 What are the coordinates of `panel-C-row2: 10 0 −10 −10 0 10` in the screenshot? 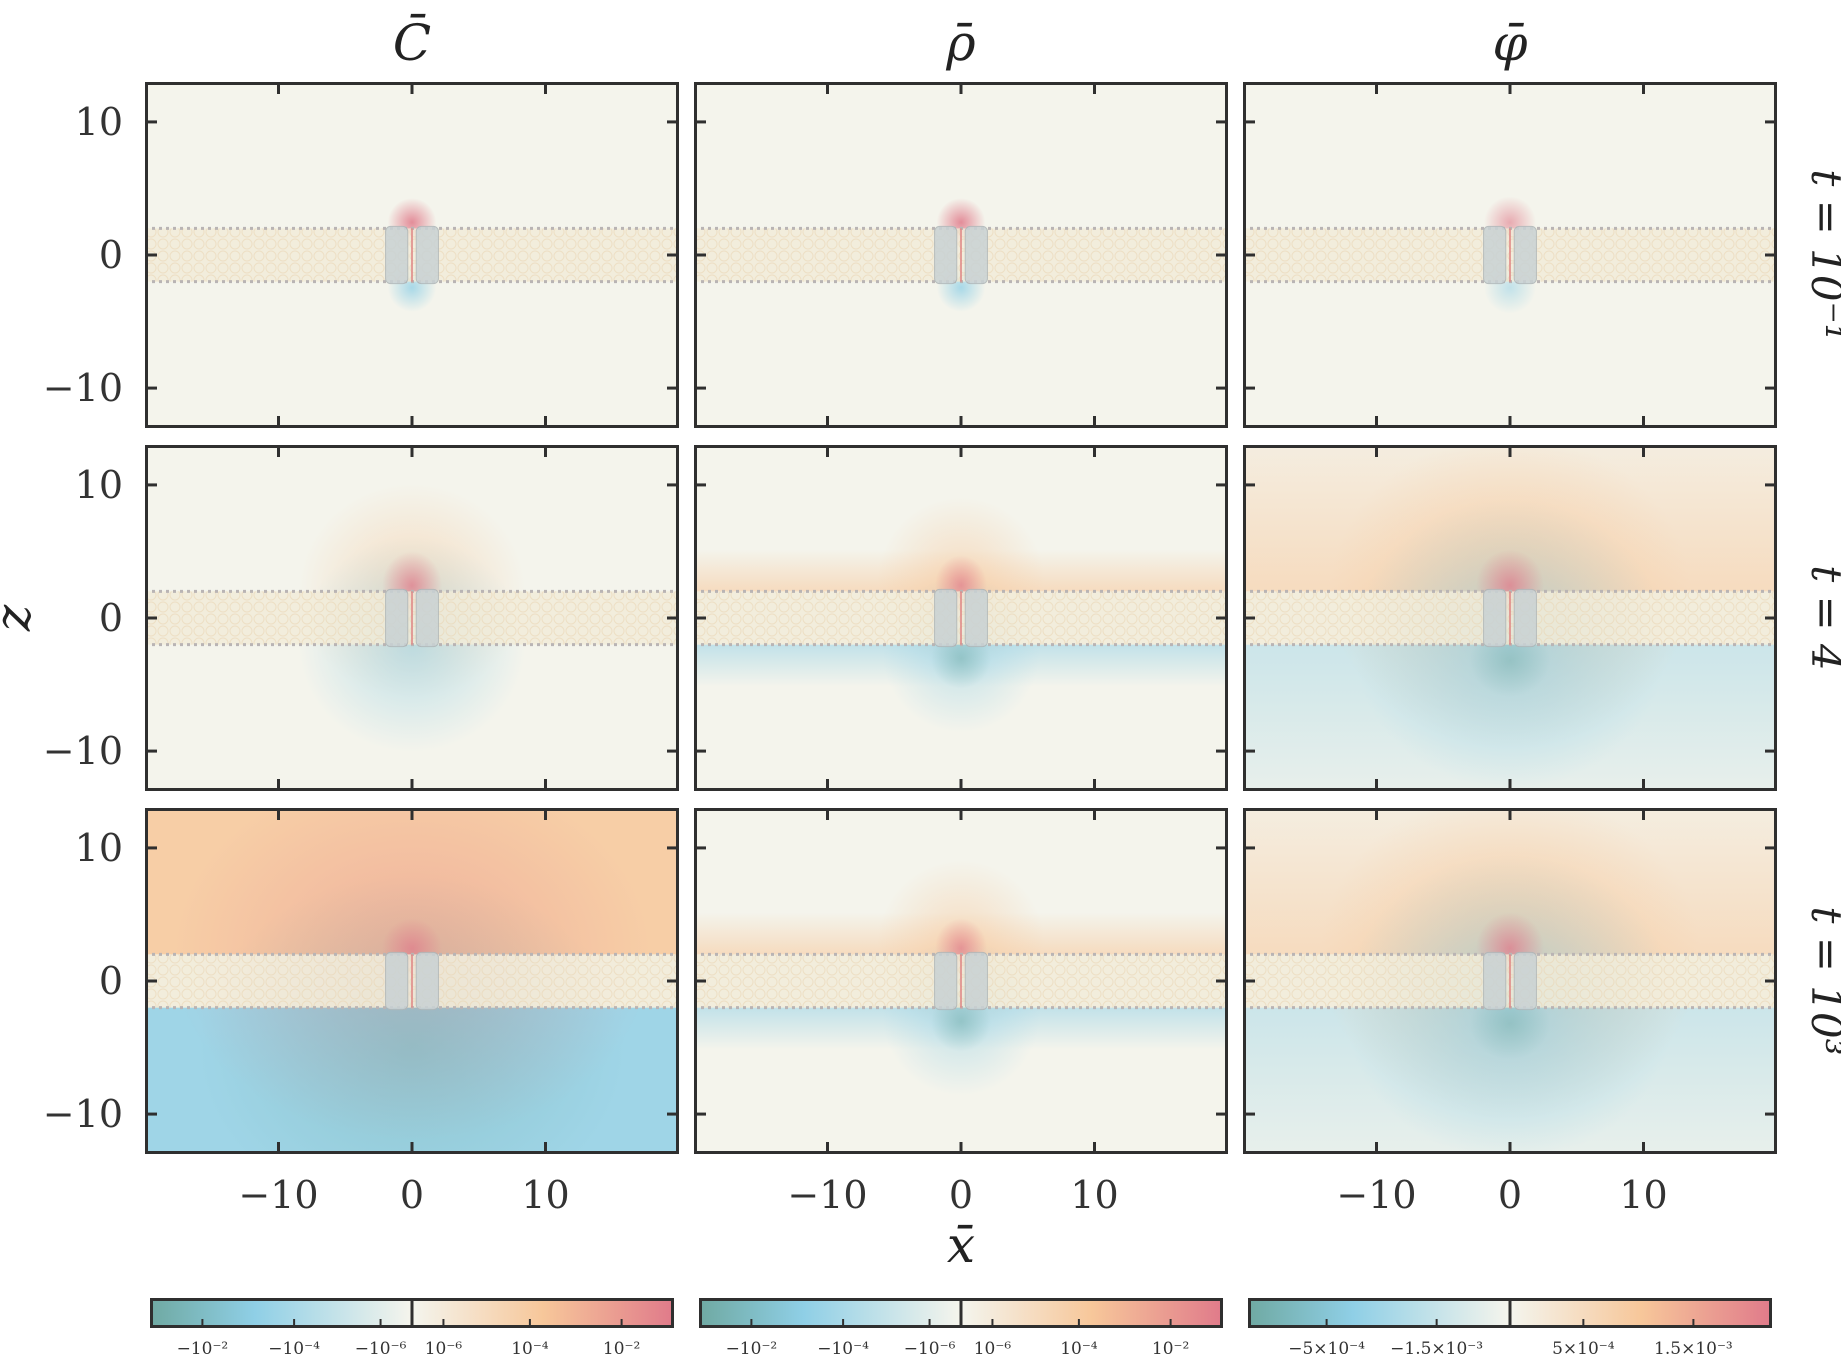 It's located at (361, 1012).